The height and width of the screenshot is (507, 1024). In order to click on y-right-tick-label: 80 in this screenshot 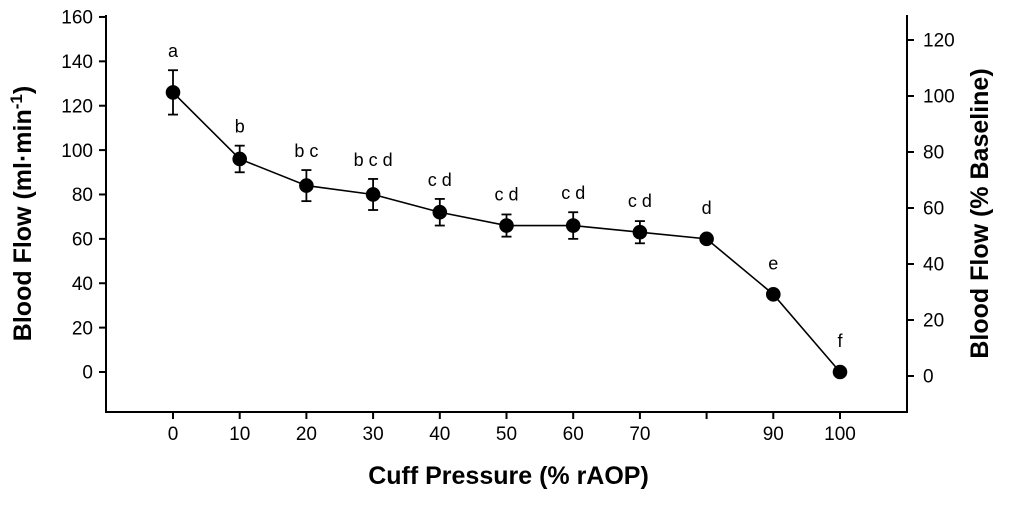, I will do `click(933, 153)`.